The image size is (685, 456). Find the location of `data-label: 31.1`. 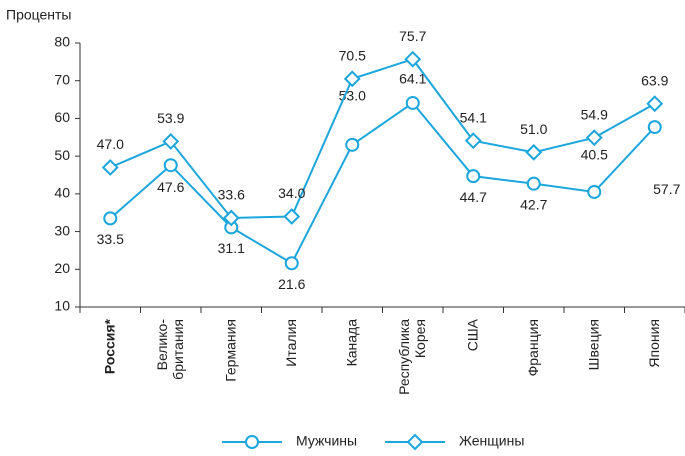

data-label: 31.1 is located at coordinates (231, 248).